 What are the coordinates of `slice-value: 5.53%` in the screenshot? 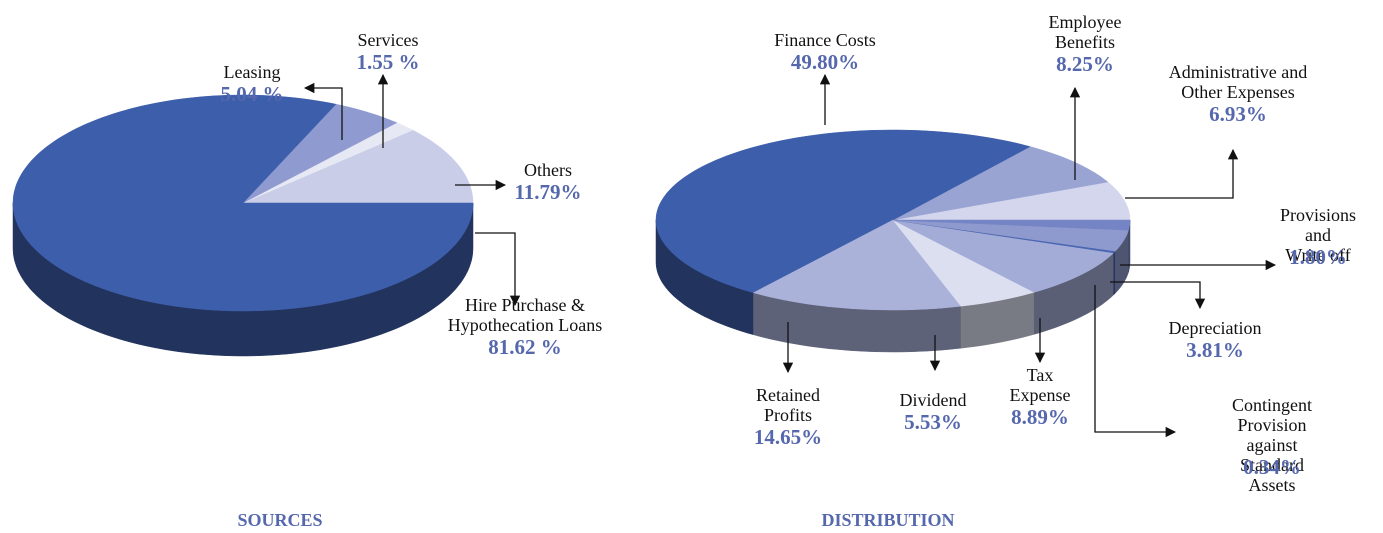 It's located at (933, 422).